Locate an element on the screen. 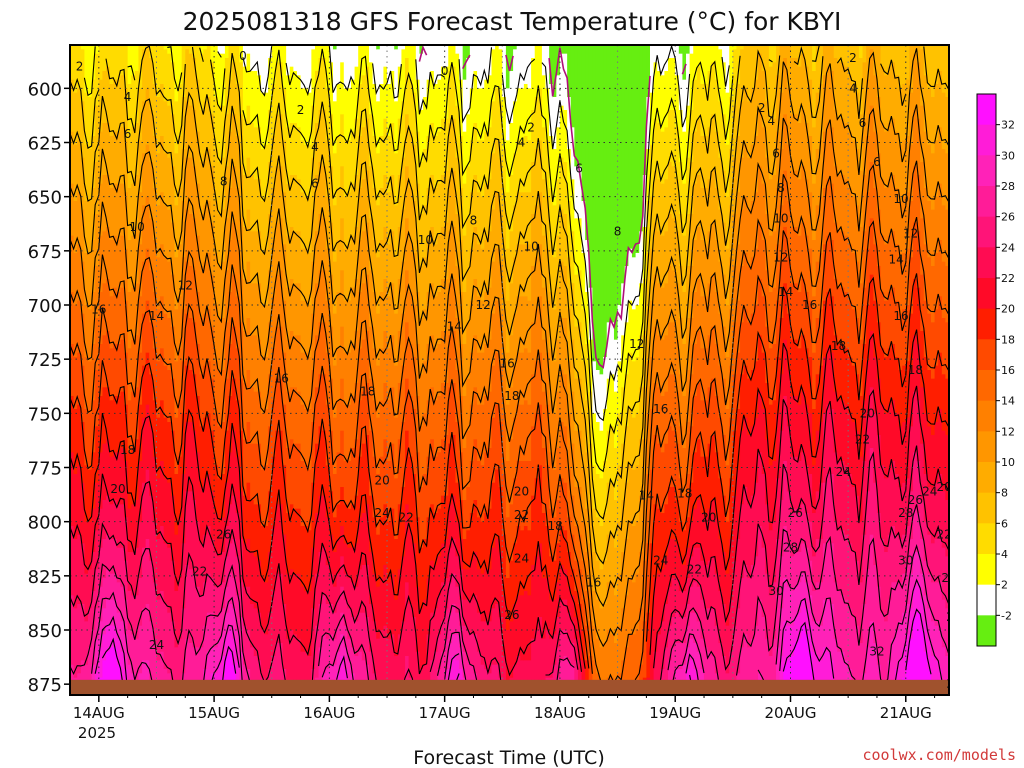 The image size is (1024, 768). colorbar-swatch is located at coordinates (986, 416).